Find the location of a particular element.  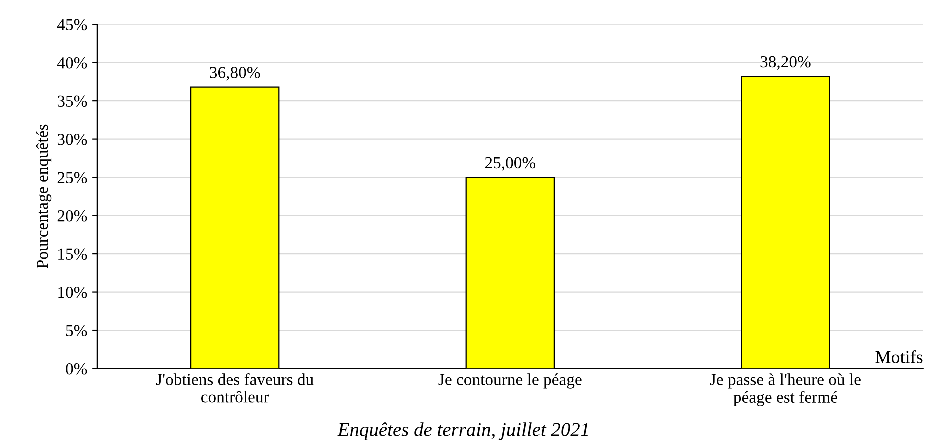

data-label: 38,20% is located at coordinates (785, 63).